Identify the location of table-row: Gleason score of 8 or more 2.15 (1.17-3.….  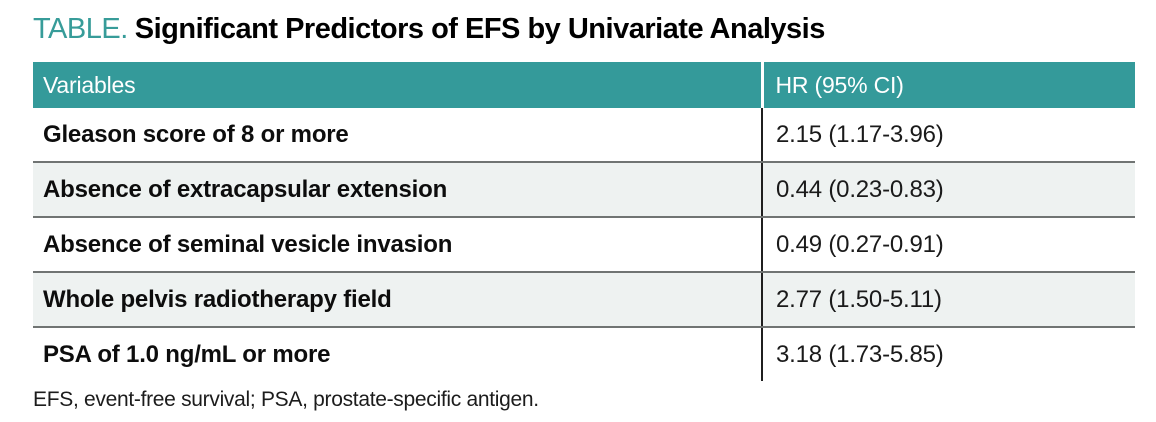
(584, 135).